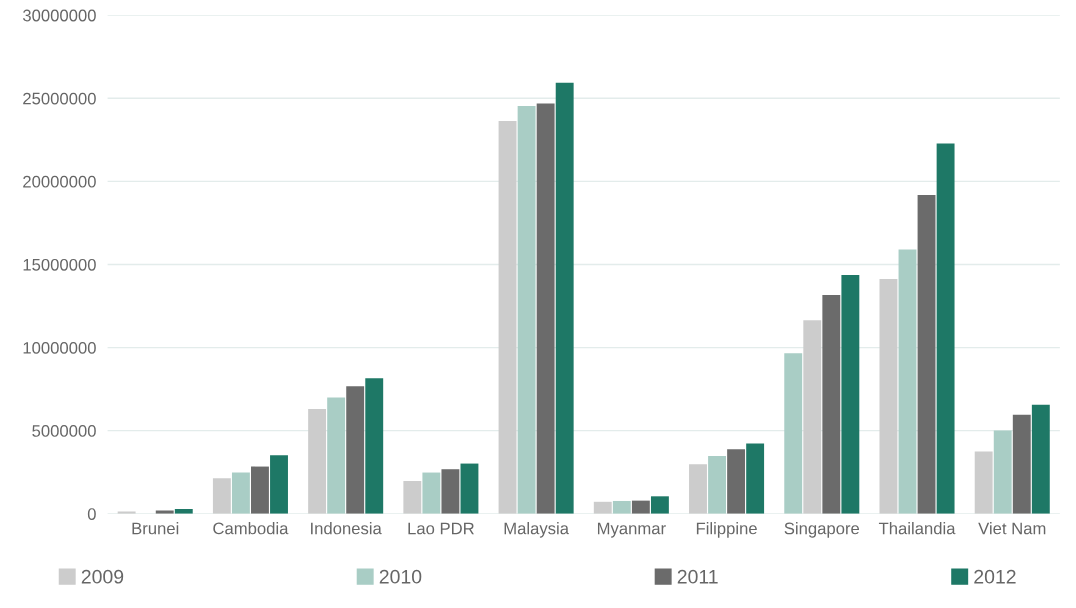 The height and width of the screenshot is (608, 1076). I want to click on y-tick-label: 20000000, so click(59, 181).